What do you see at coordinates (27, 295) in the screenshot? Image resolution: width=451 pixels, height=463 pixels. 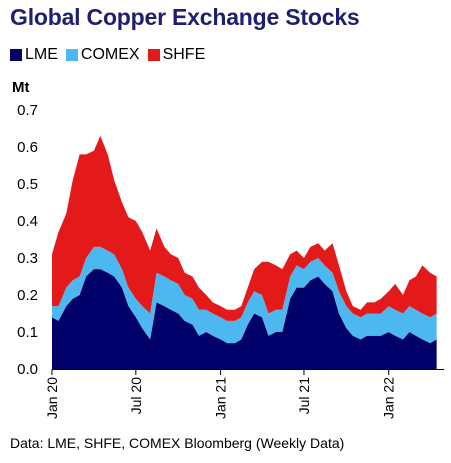 I see `y-tick-label: 0.2` at bounding box center [27, 295].